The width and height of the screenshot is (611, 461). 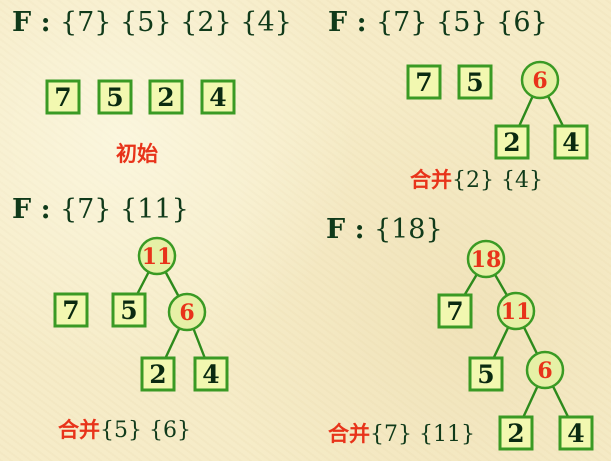 What do you see at coordinates (515, 345) in the screenshot?
I see `panel-4-tree: 18 7 11 5 6 2 4` at bounding box center [515, 345].